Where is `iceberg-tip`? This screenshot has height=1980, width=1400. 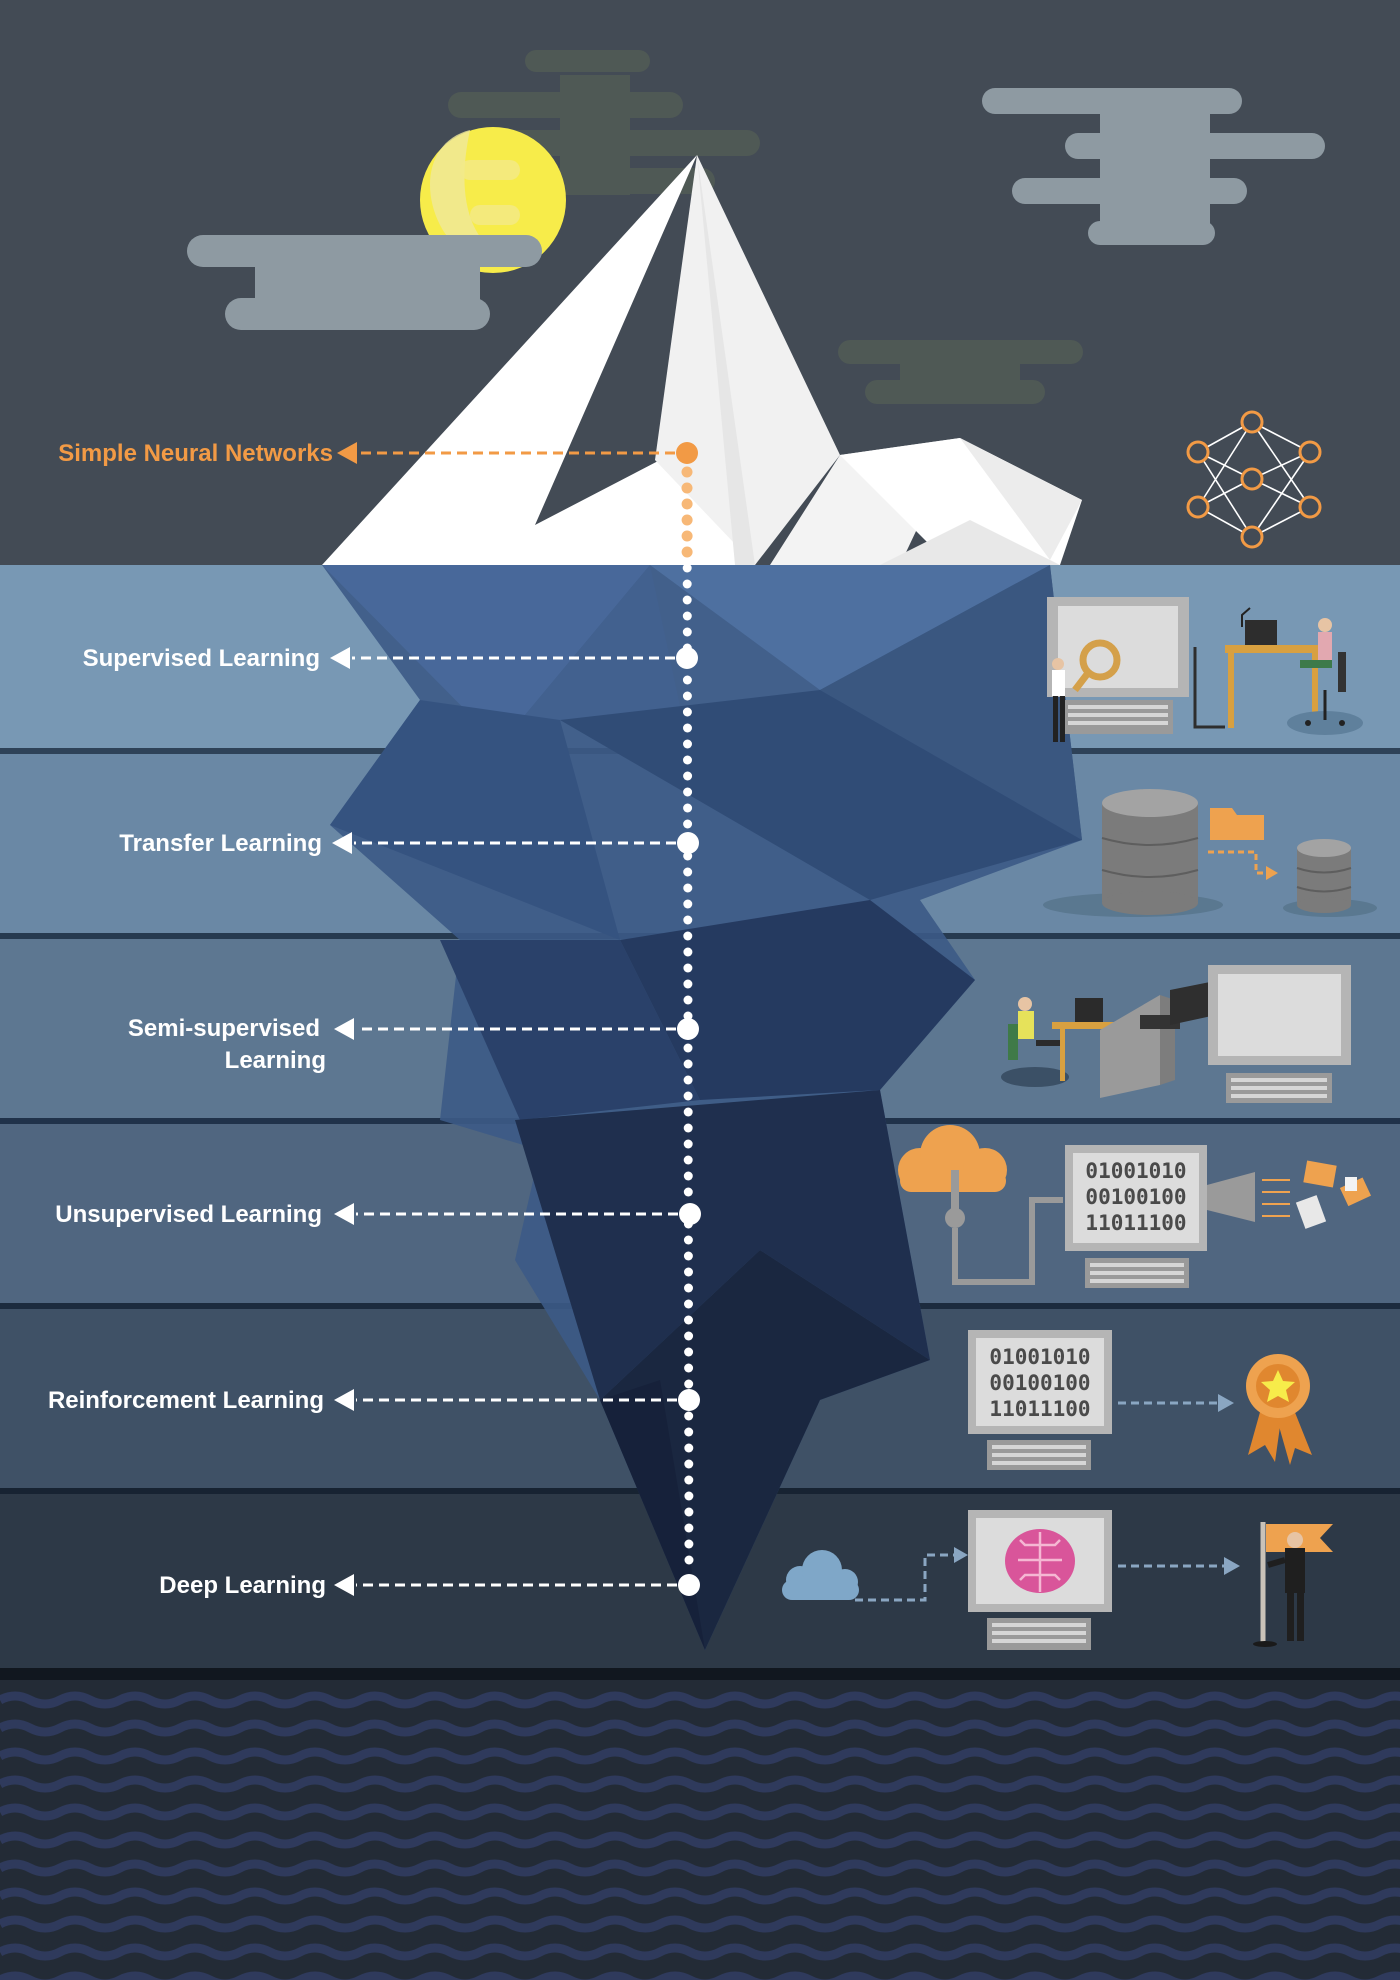 iceberg-tip is located at coordinates (702, 360).